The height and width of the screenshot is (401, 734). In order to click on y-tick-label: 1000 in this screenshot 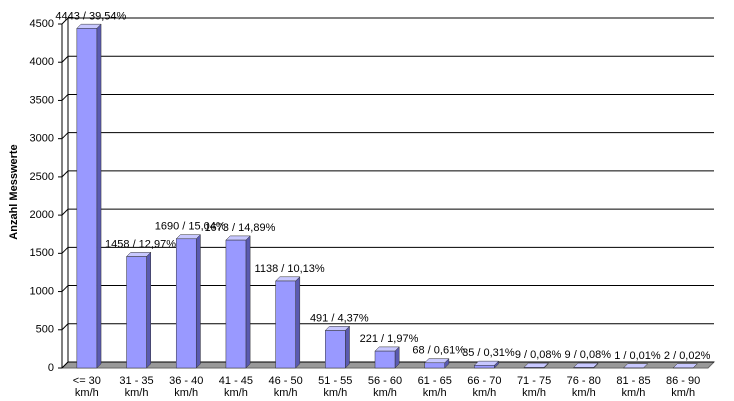, I will do `click(42, 291)`.